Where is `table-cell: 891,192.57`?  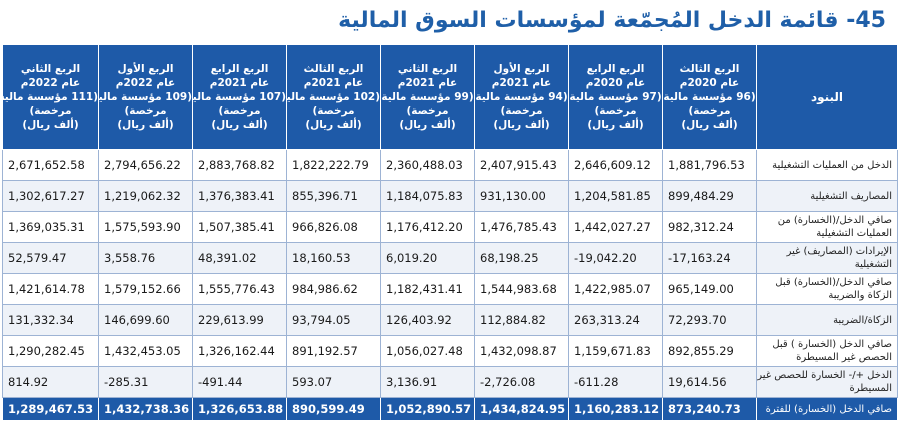
table-cell: 891,192.57 is located at coordinates (333, 351).